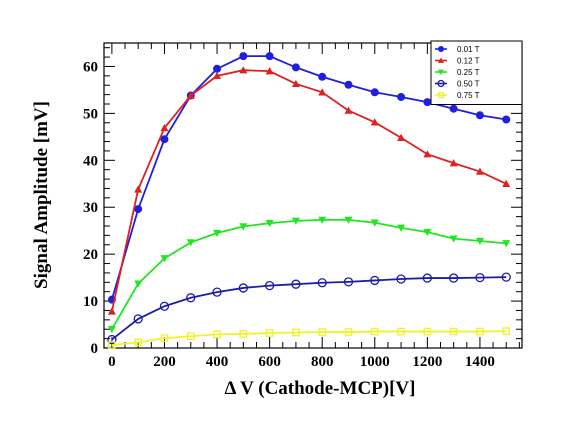 The height and width of the screenshot is (424, 581). What do you see at coordinates (90, 114) in the screenshot?
I see `y-tick-label: 50` at bounding box center [90, 114].